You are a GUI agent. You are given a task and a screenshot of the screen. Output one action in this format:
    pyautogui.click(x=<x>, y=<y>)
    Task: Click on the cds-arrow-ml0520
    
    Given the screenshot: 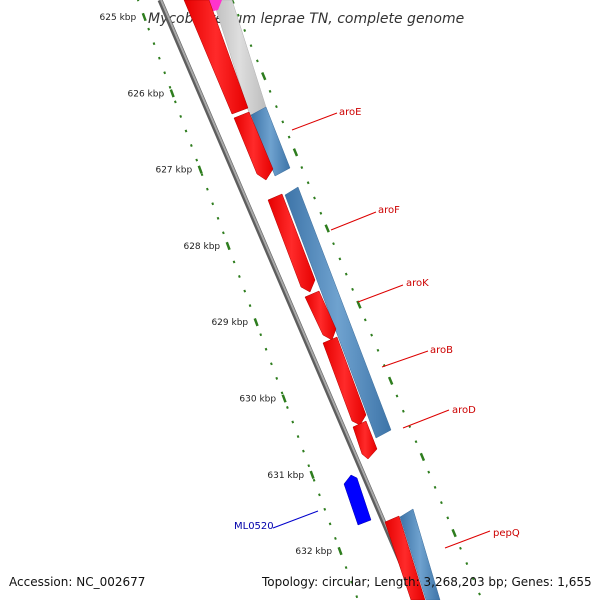 What is the action you would take?
    pyautogui.click(x=357, y=500)
    